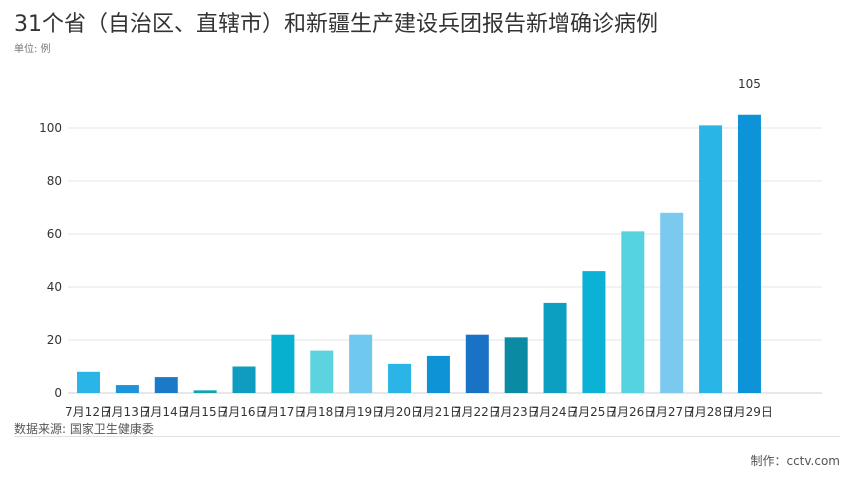  I want to click on x-tick-label: 7月26日, so click(632, 412).